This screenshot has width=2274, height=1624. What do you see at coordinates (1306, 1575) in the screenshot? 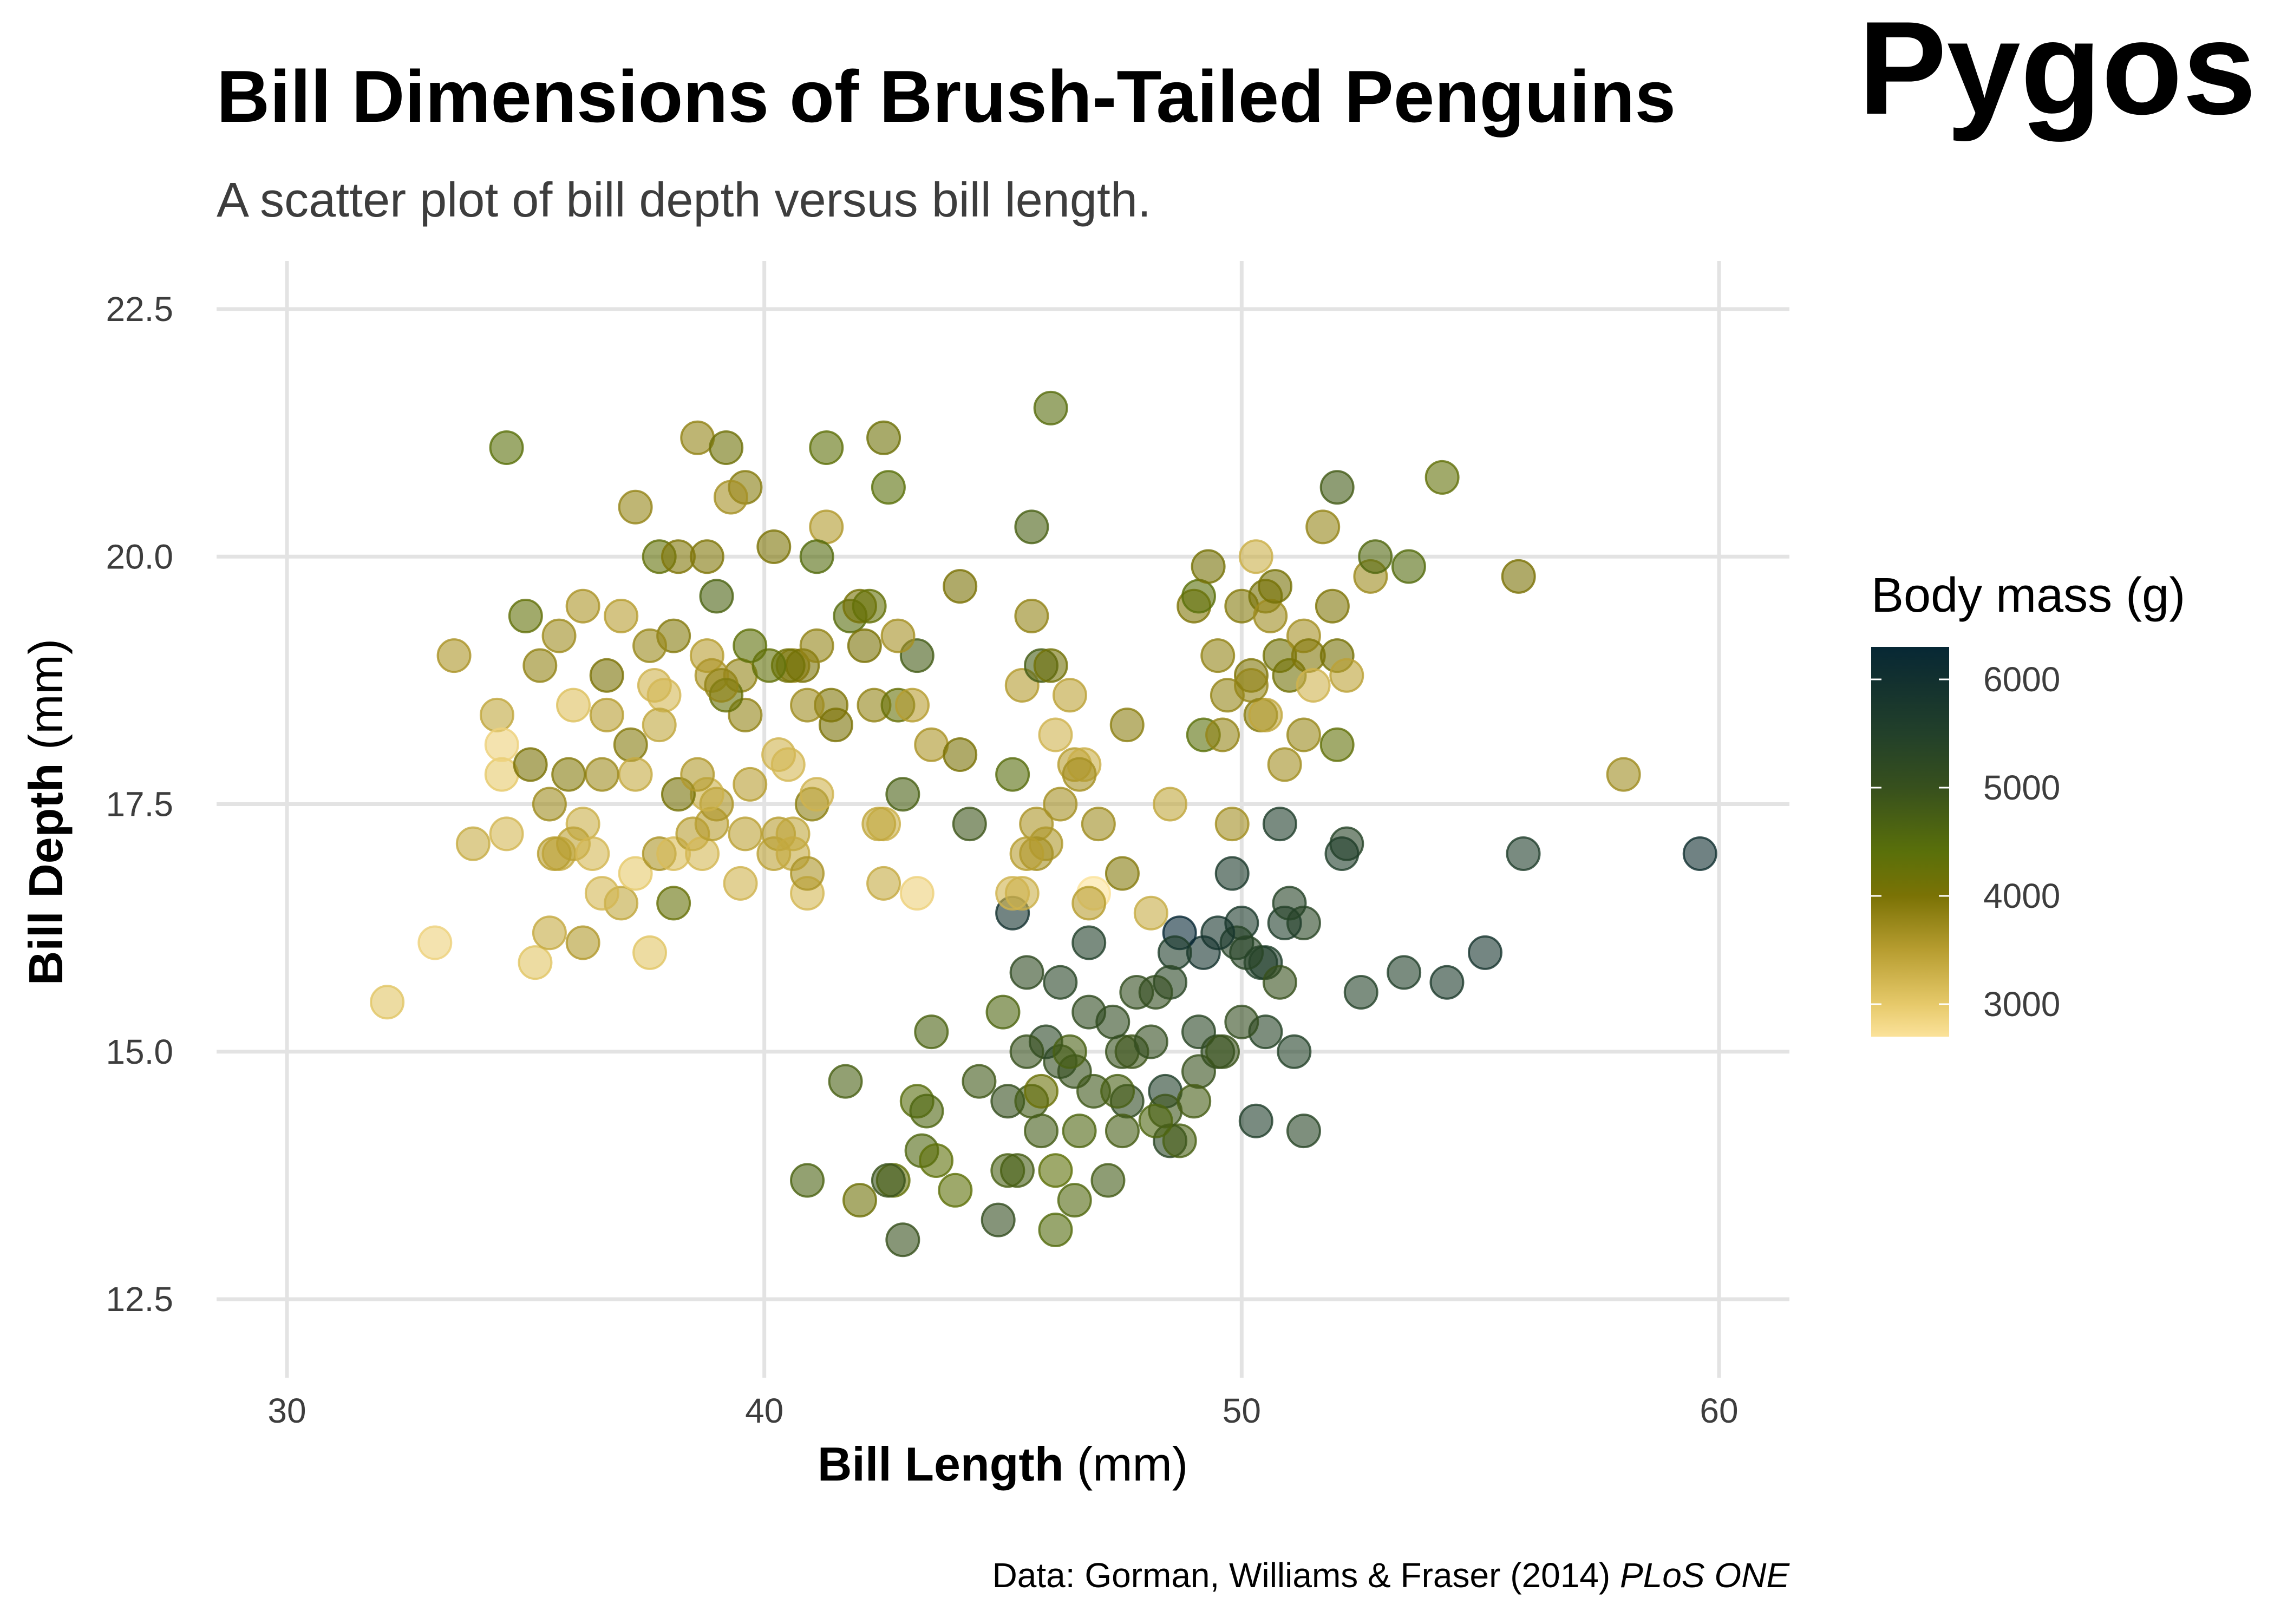
I see `caption-source: Data: Gorman, Williams & Fraser (2014)` at bounding box center [1306, 1575].